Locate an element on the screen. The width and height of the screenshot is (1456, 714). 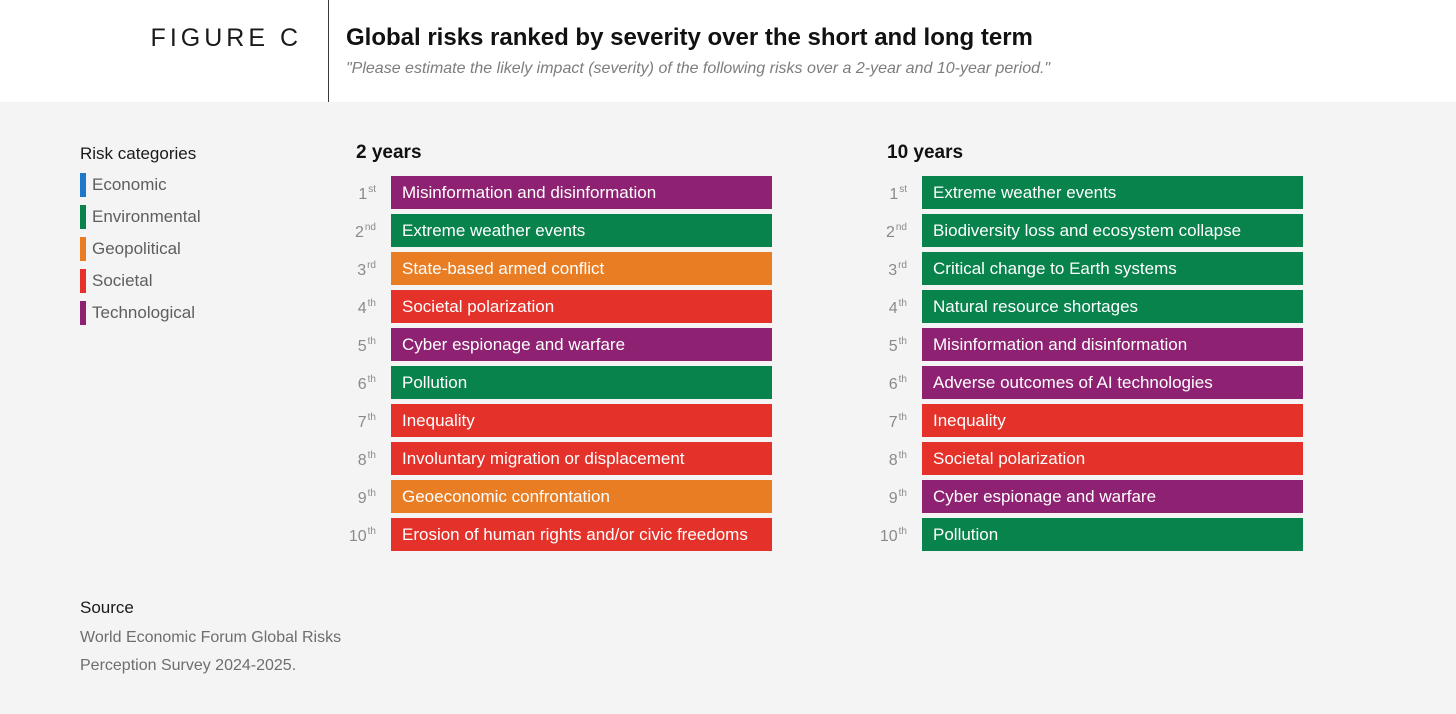
legend-item-technological: Technological is located at coordinates (138, 317).